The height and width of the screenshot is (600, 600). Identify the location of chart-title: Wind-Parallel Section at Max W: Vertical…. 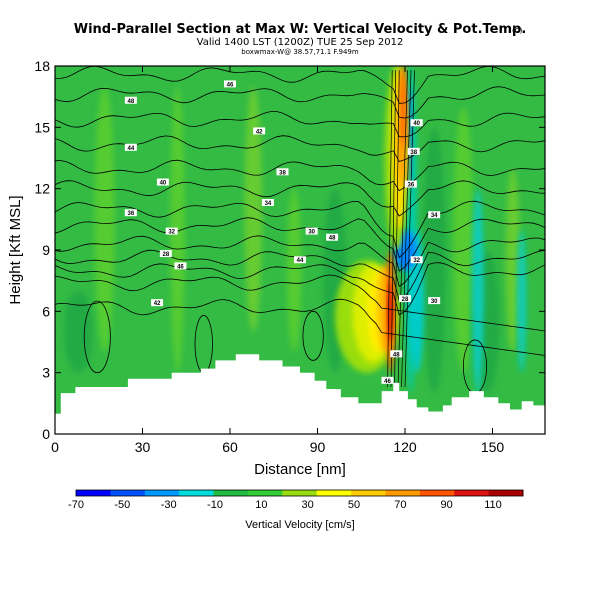
(300, 29).